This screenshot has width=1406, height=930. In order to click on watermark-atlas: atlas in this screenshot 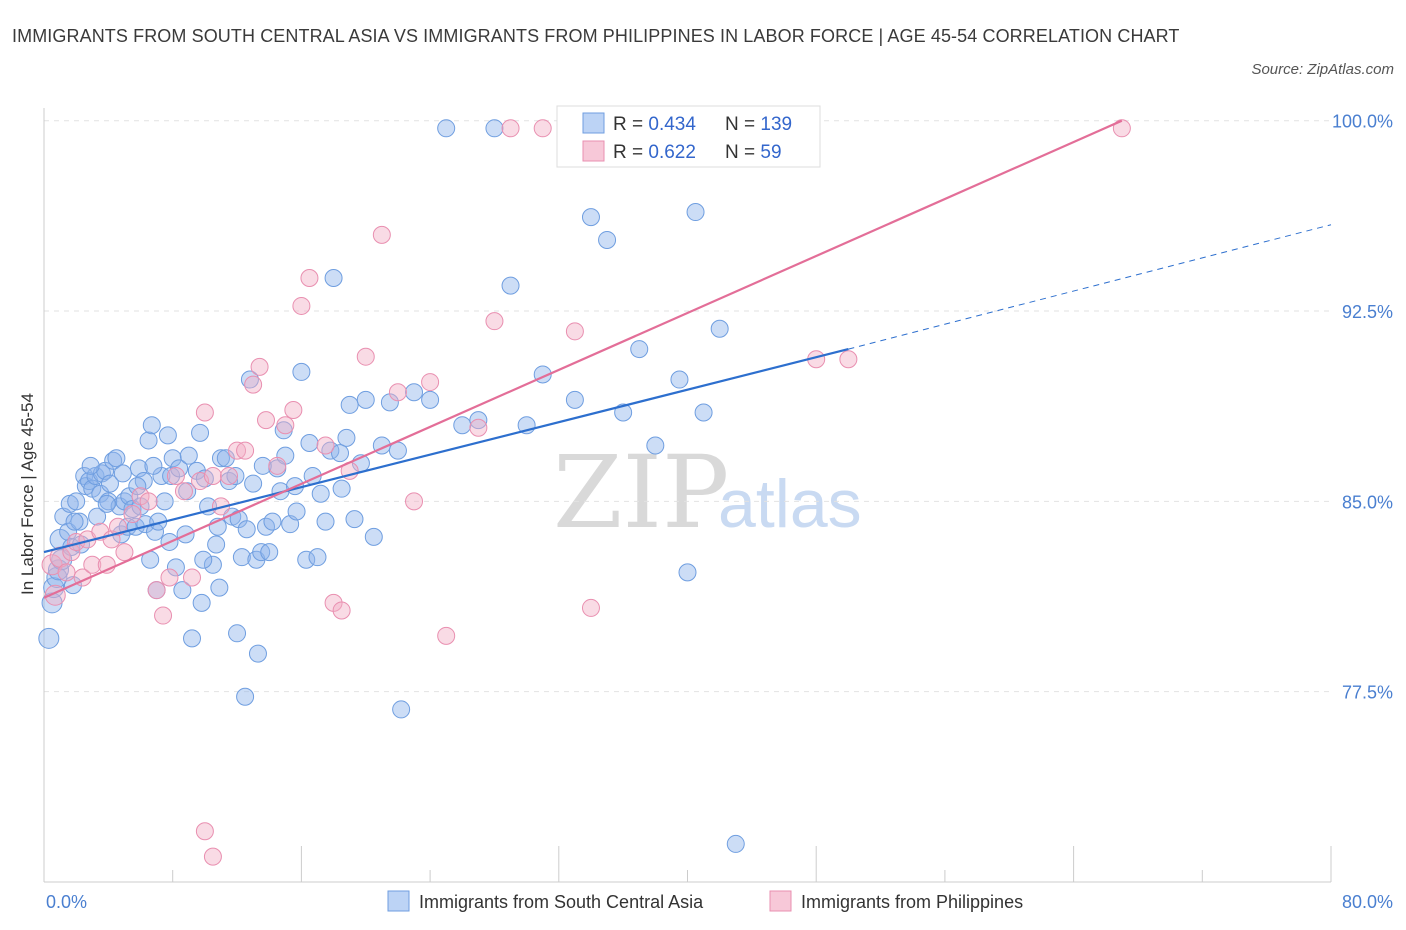, I will do `click(790, 504)`.